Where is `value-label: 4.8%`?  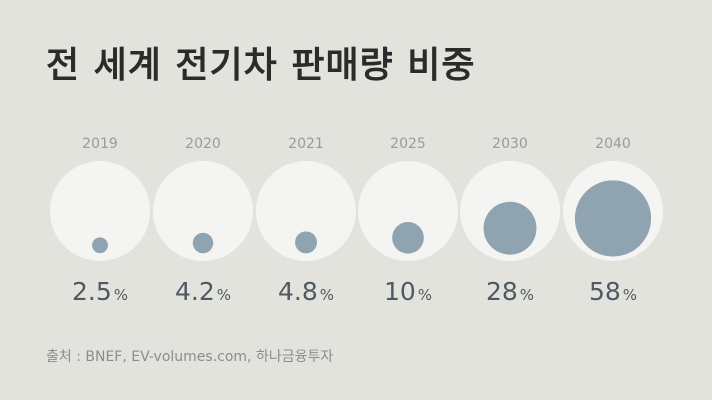
value-label: 4.8% is located at coordinates (306, 291).